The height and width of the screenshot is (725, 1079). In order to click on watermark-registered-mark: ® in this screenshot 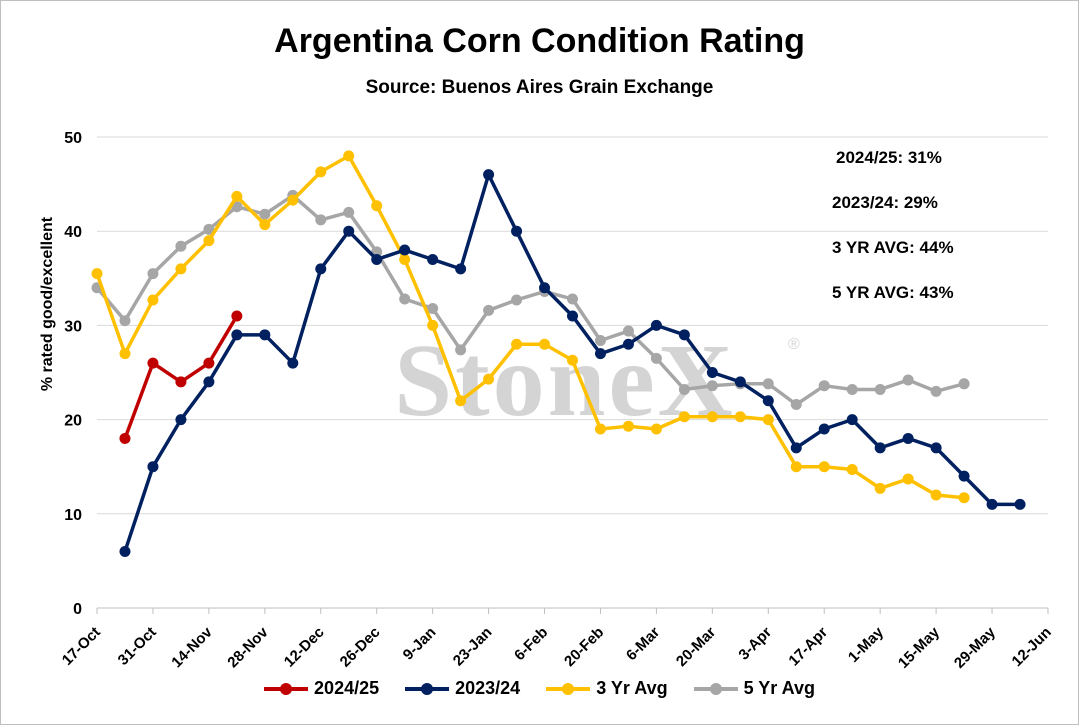, I will do `click(794, 344)`.